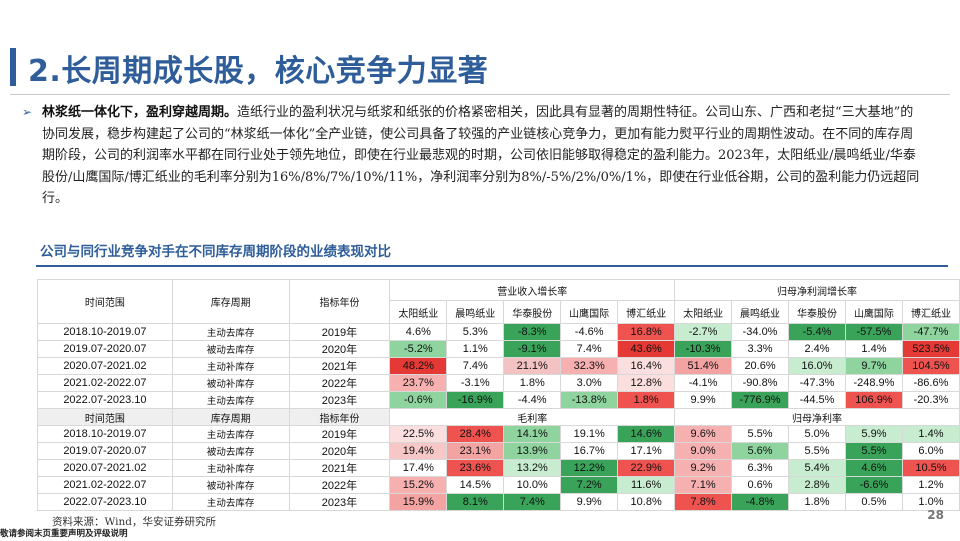  I want to click on value-cell: 16.4%, so click(646, 366).